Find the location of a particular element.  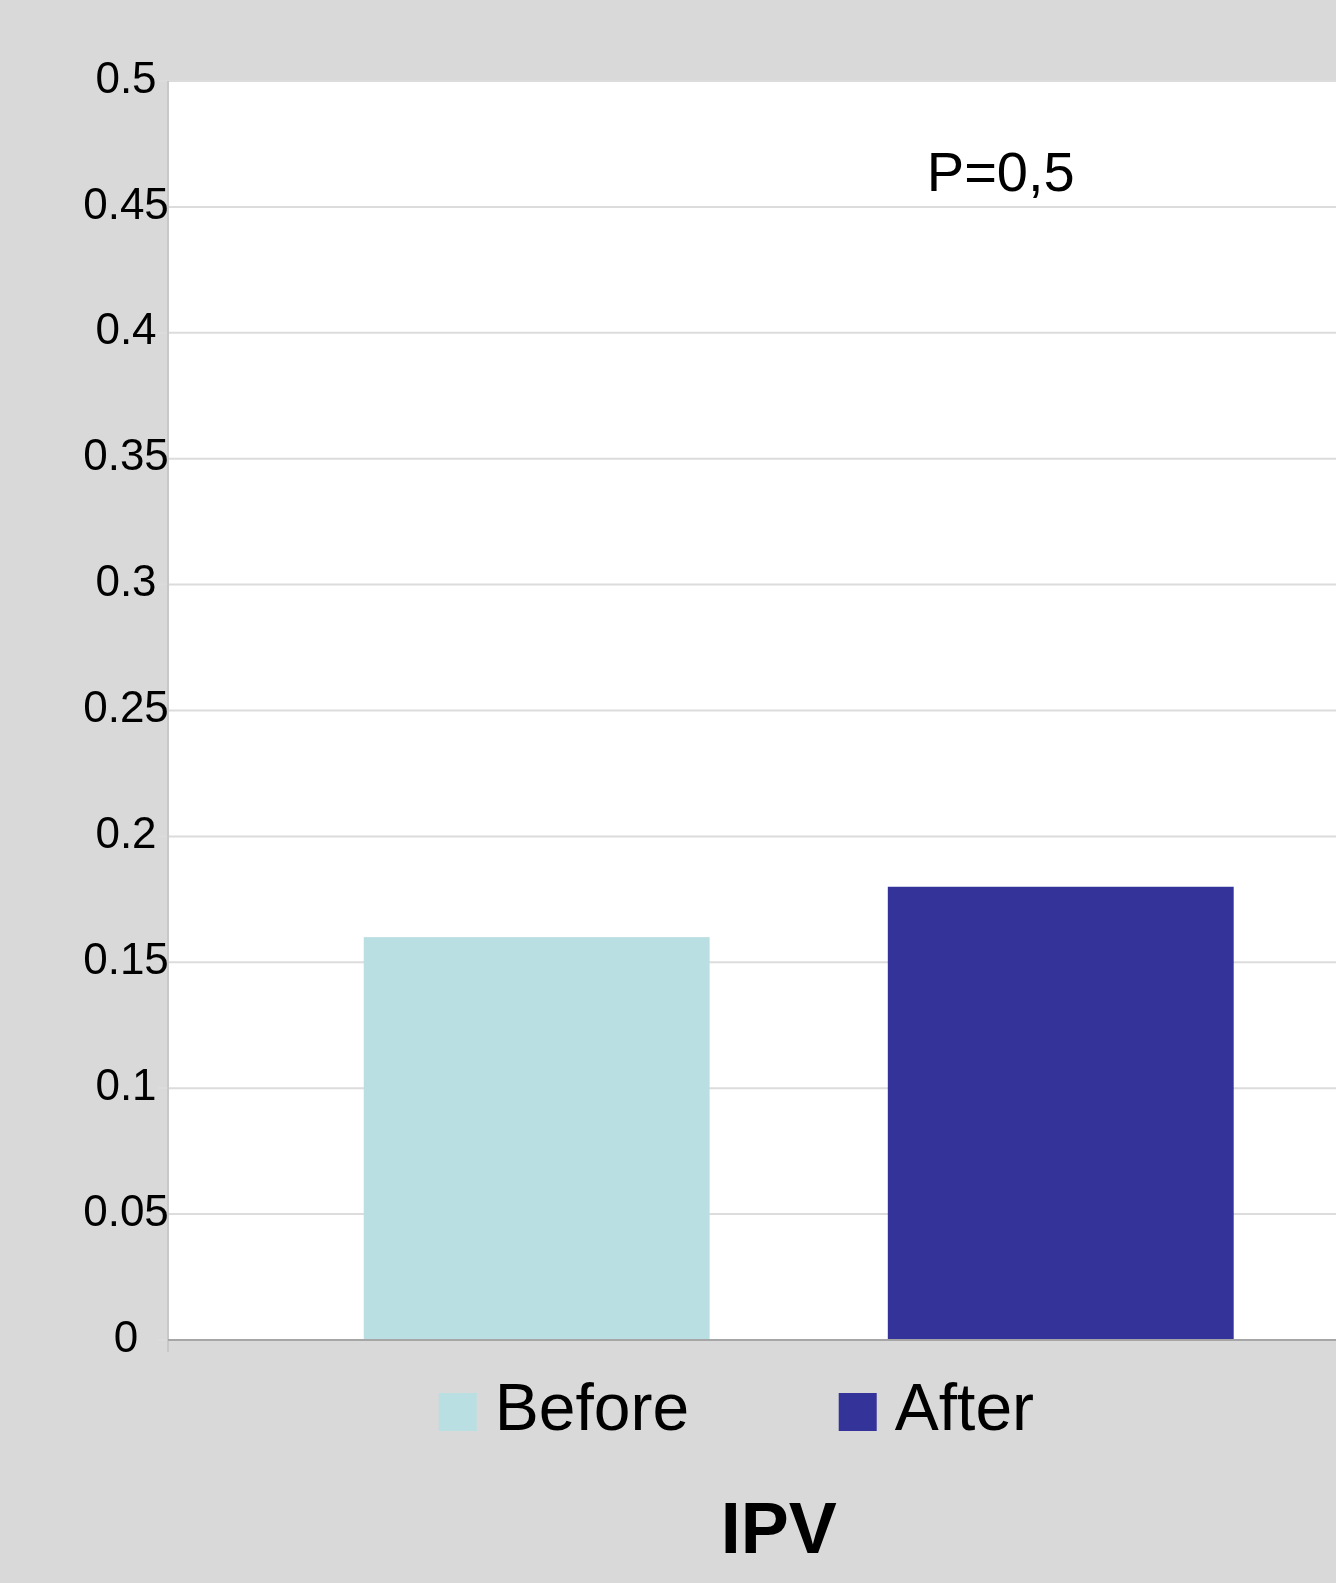

y-tick-label: 0.25 is located at coordinates (126, 707).